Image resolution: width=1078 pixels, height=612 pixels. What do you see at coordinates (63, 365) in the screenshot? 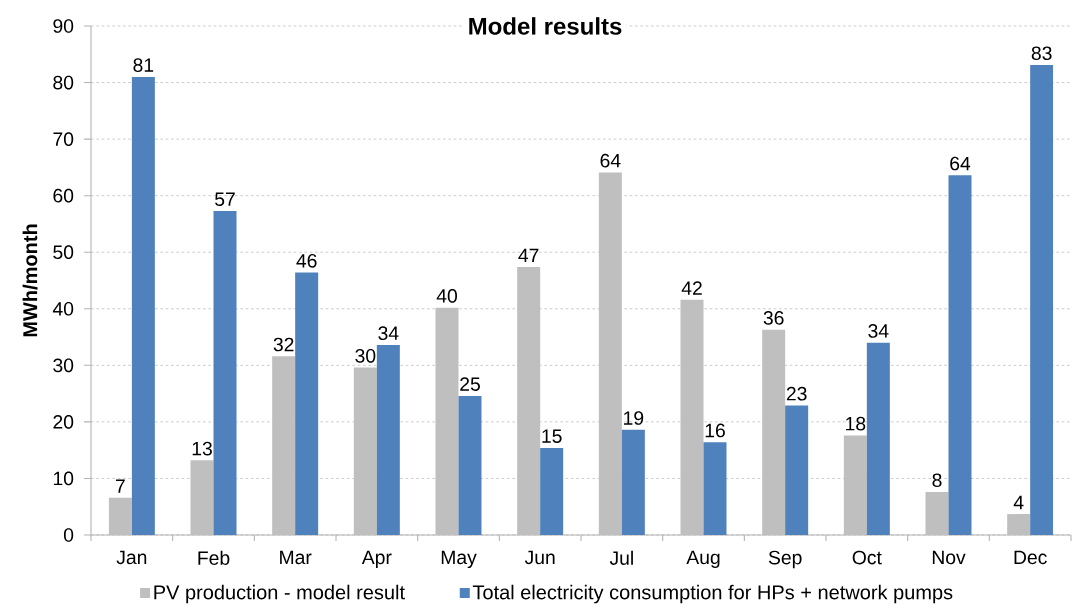
I see `y-tick-label: 30` at bounding box center [63, 365].